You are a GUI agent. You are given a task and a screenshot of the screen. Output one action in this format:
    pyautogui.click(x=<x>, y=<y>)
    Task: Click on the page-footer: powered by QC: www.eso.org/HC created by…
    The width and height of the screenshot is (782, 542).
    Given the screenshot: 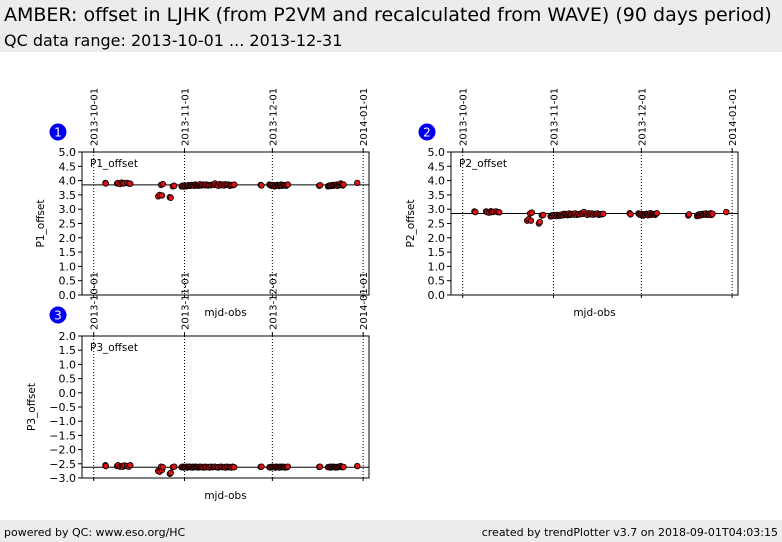 What is the action you would take?
    pyautogui.click(x=391, y=531)
    